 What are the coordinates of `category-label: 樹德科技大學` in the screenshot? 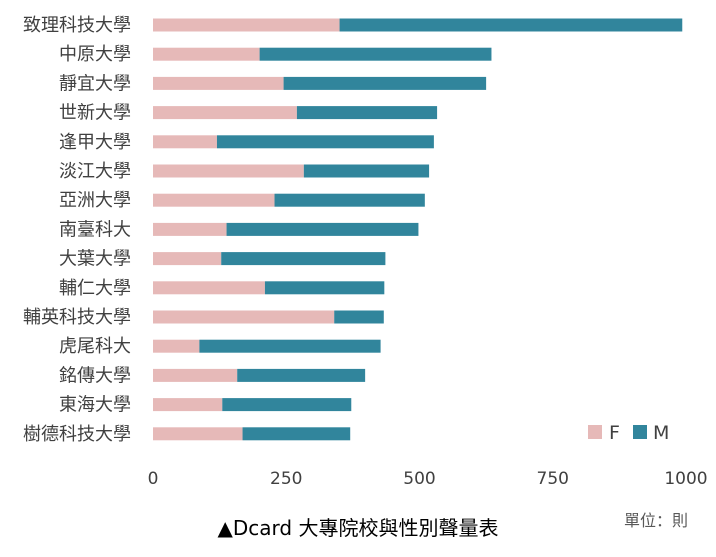 It's located at (77, 434).